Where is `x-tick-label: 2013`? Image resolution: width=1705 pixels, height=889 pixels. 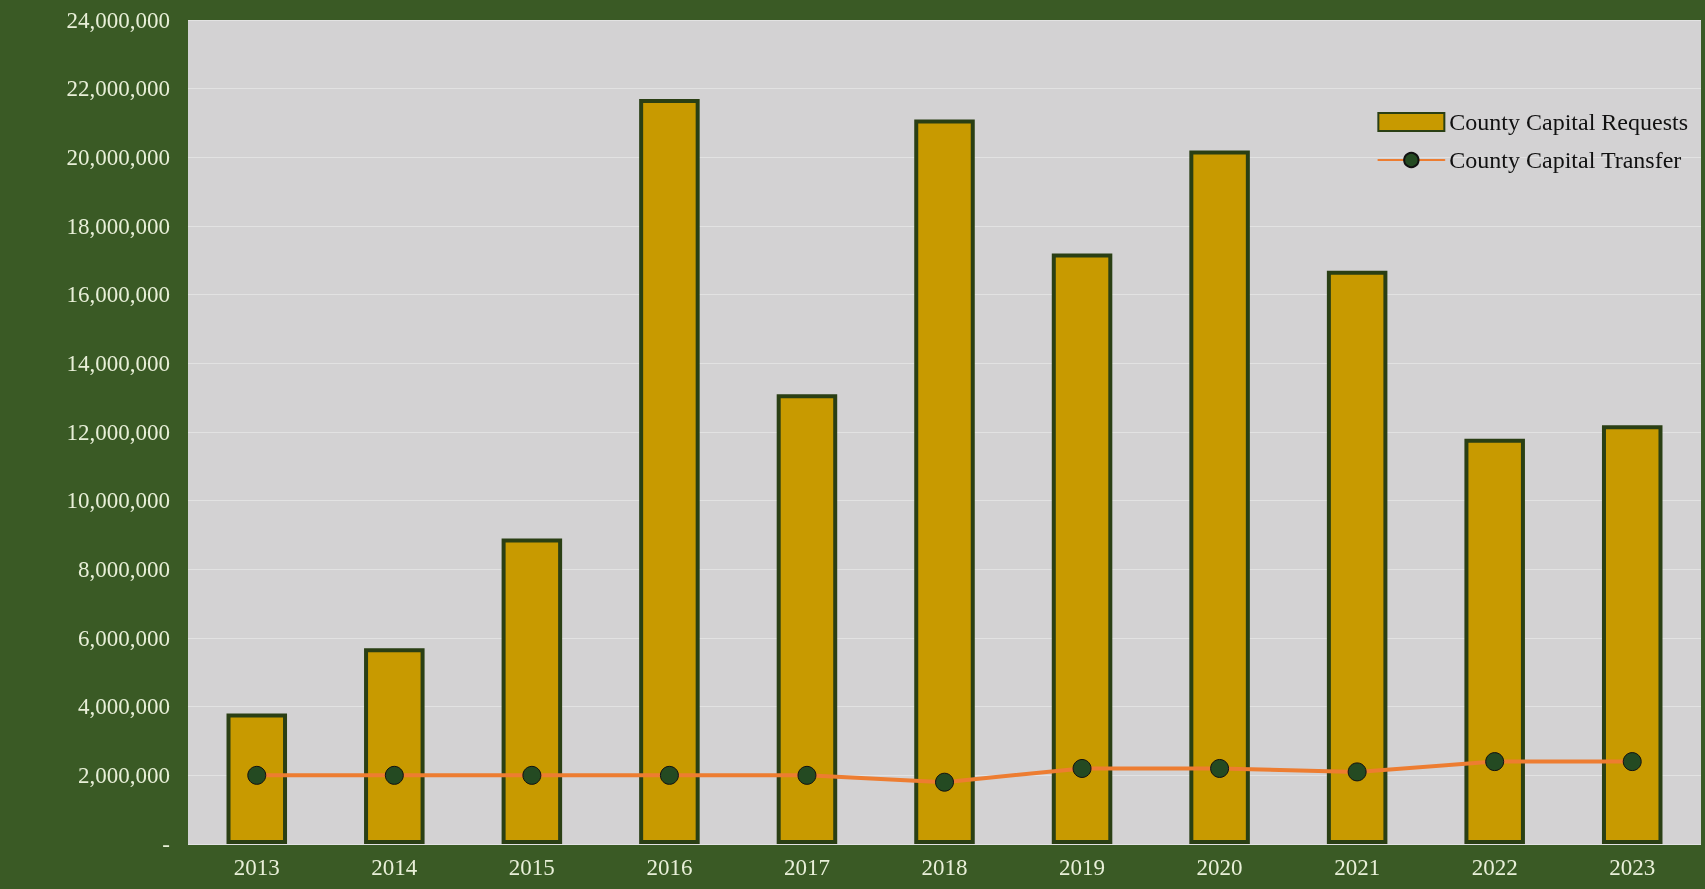
x-tick-label: 2013 is located at coordinates (256, 867).